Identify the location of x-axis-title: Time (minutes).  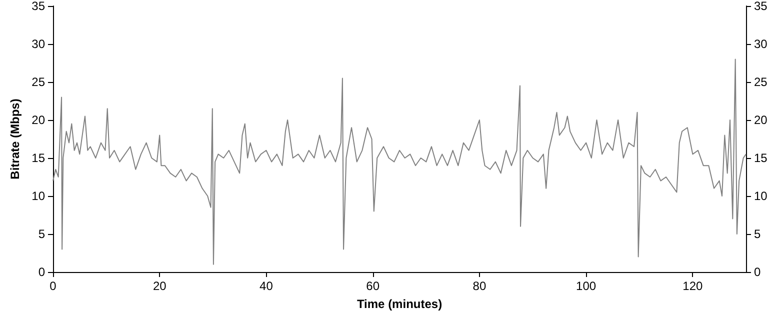
(399, 304).